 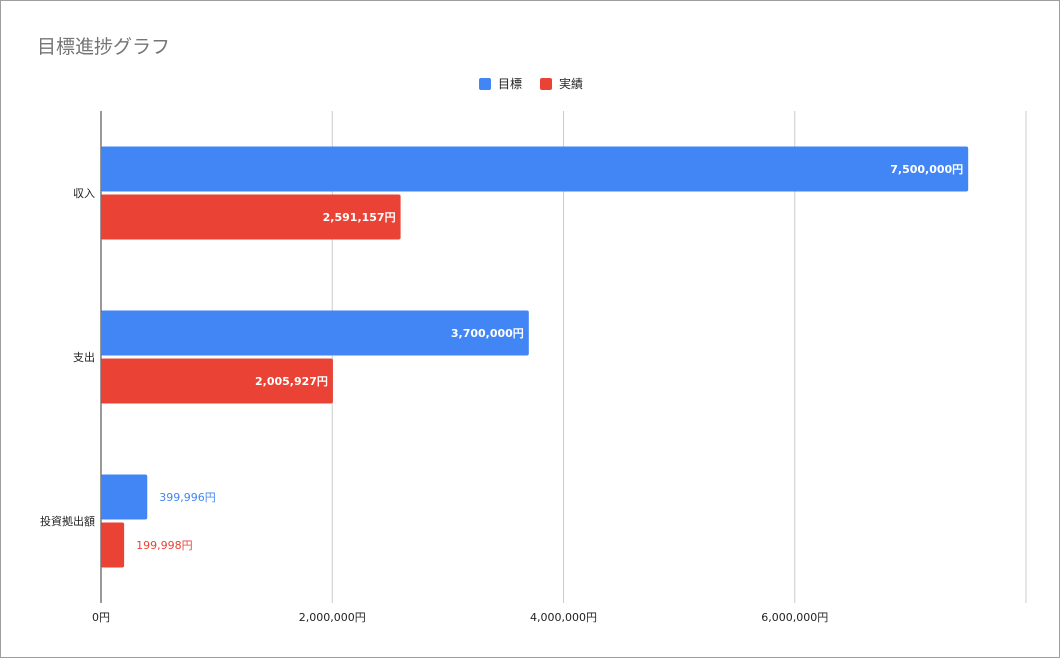 What do you see at coordinates (104, 47) in the screenshot?
I see `chart-title: 目標進捗グラフ` at bounding box center [104, 47].